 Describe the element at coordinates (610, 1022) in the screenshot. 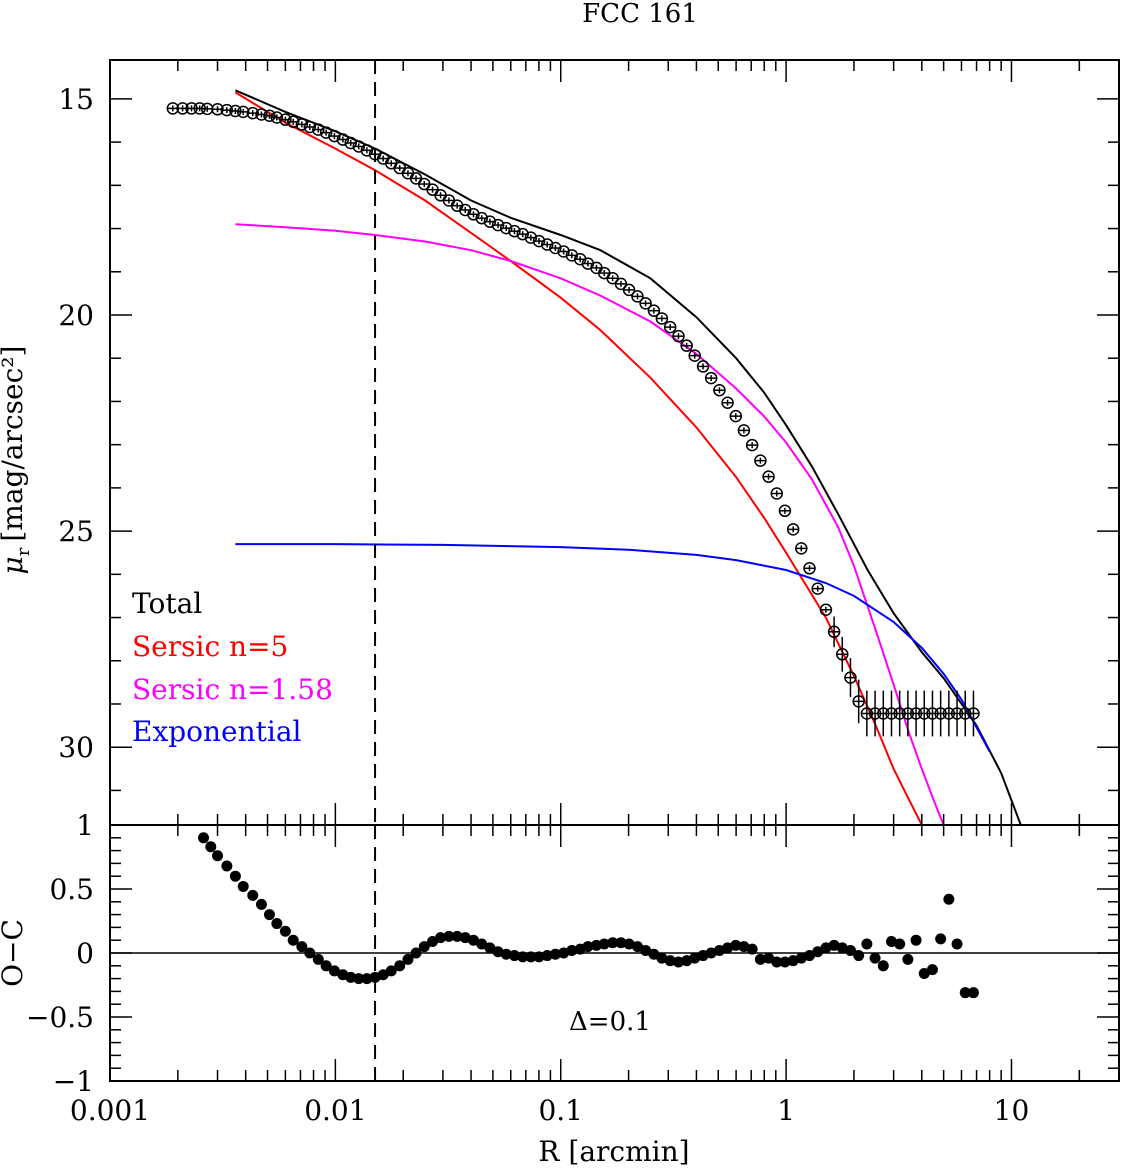

I see `delta-annotation: Δ=0.1` at that location.